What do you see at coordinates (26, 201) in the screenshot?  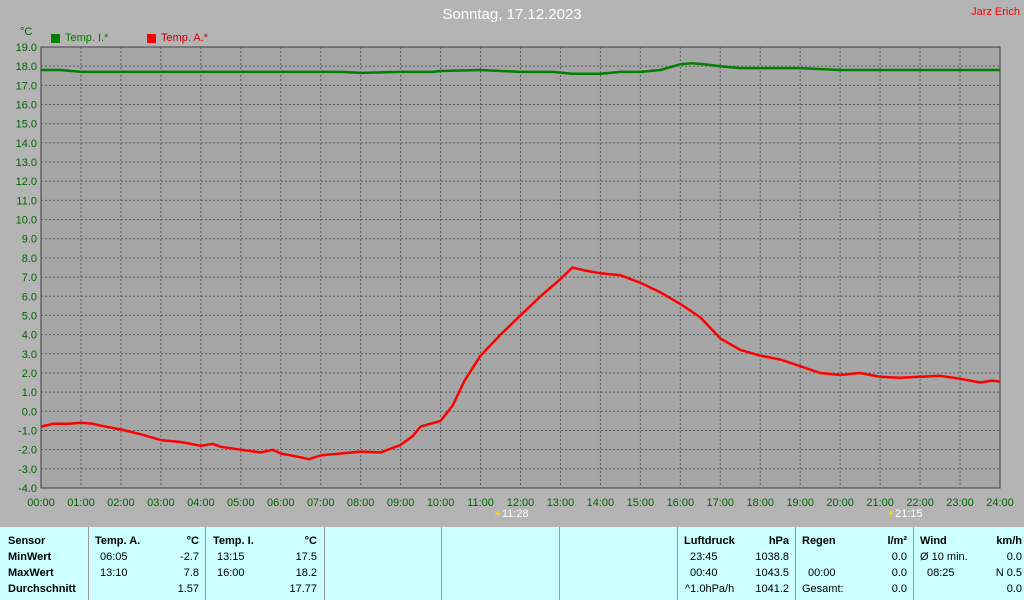 I see `y-tick-label: 11.0` at bounding box center [26, 201].